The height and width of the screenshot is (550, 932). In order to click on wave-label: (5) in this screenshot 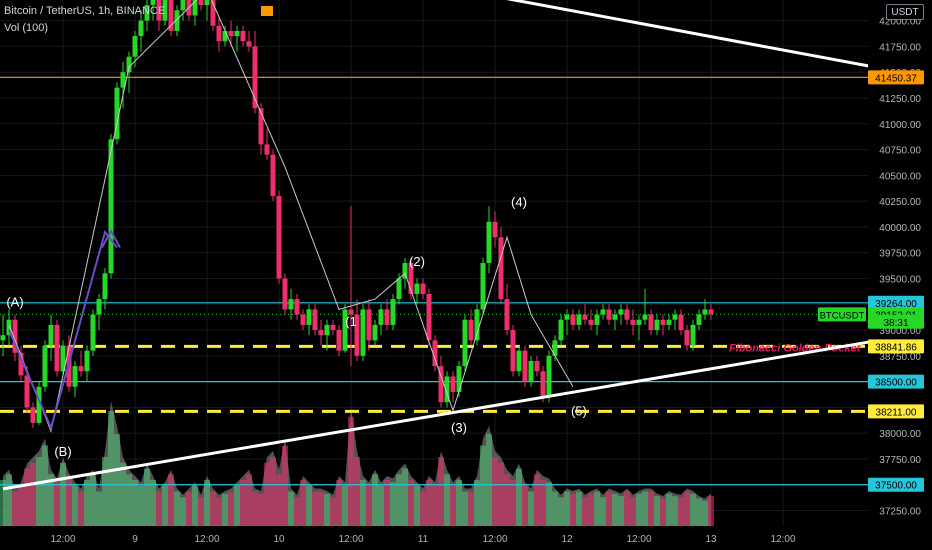, I will do `click(579, 411)`.